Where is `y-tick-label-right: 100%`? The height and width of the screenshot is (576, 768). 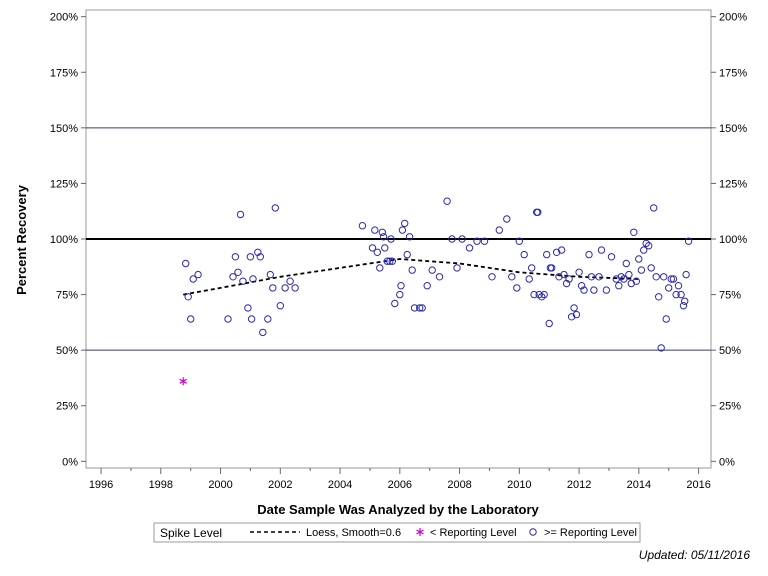
y-tick-label-right: 100% is located at coordinates (733, 240).